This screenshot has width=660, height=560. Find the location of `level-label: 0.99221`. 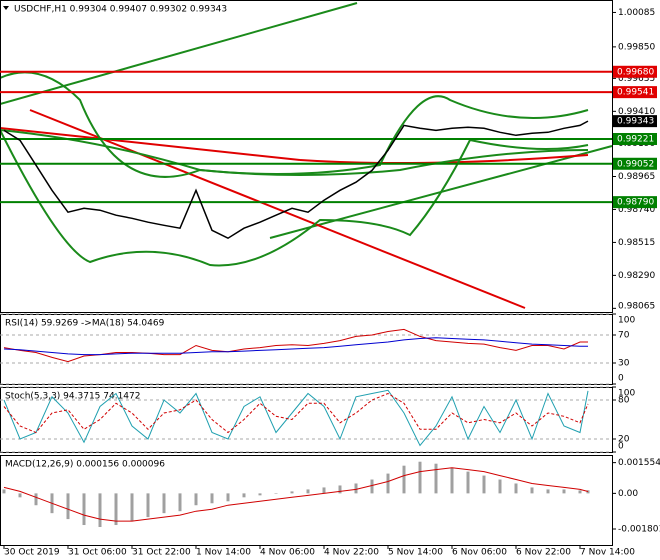

level-label: 0.99221 is located at coordinates (635, 140).